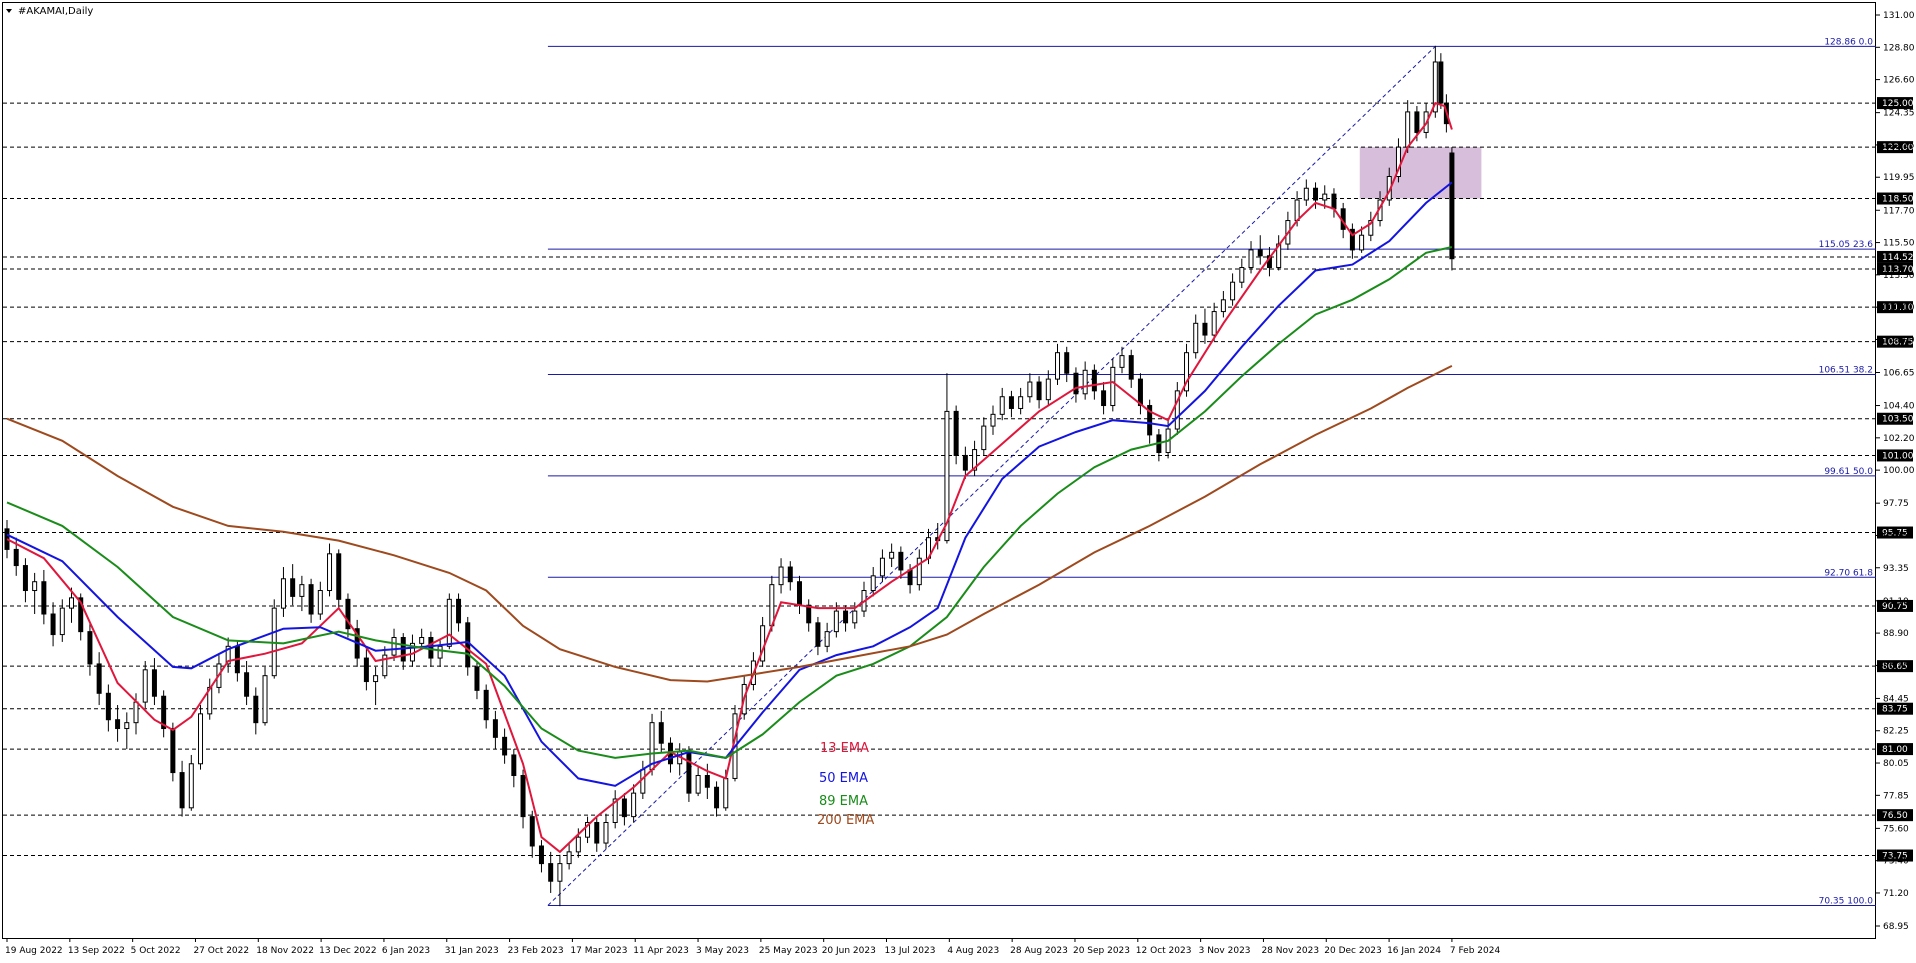  Describe the element at coordinates (1899, 439) in the screenshot. I see `y-tick-label: 102.20` at that location.